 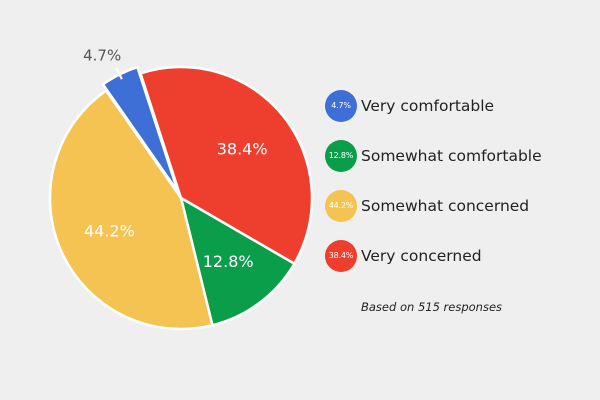 I want to click on legend-swatch: 44.2%, so click(x=341, y=205).